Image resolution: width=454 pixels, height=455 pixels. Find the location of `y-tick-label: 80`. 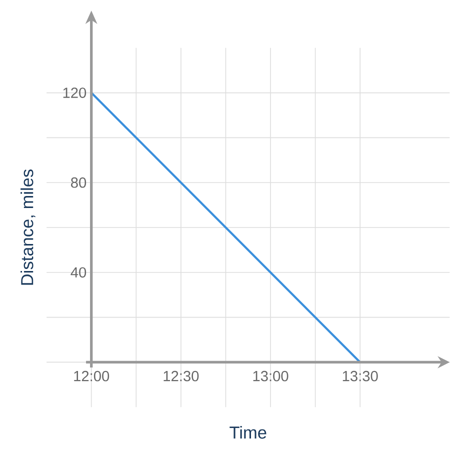

y-tick-label: 80 is located at coordinates (78, 182).